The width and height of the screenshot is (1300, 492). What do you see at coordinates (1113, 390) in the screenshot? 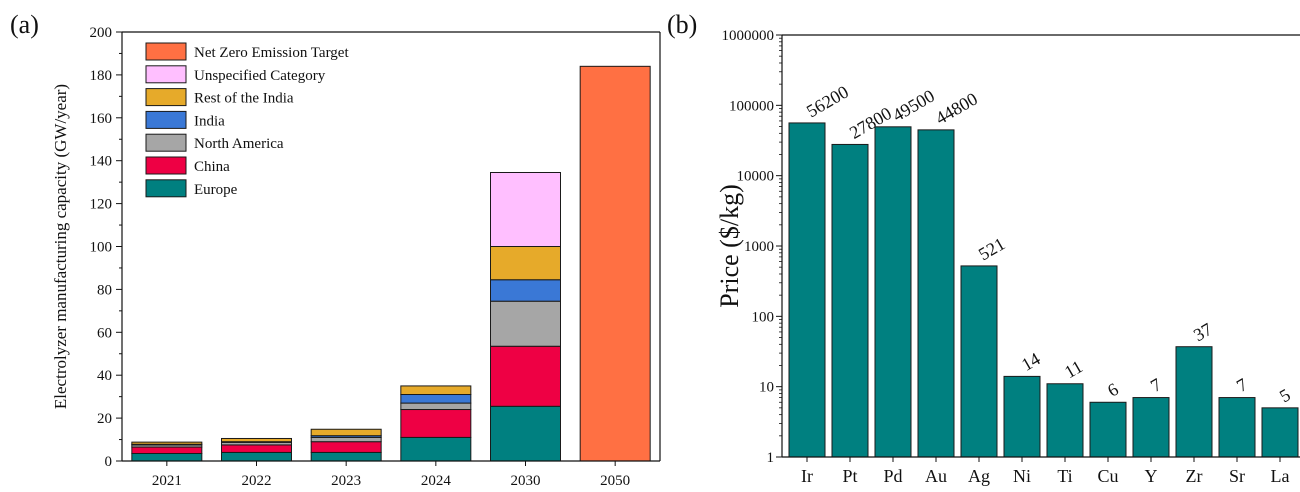
I see `data-label: 6` at bounding box center [1113, 390].